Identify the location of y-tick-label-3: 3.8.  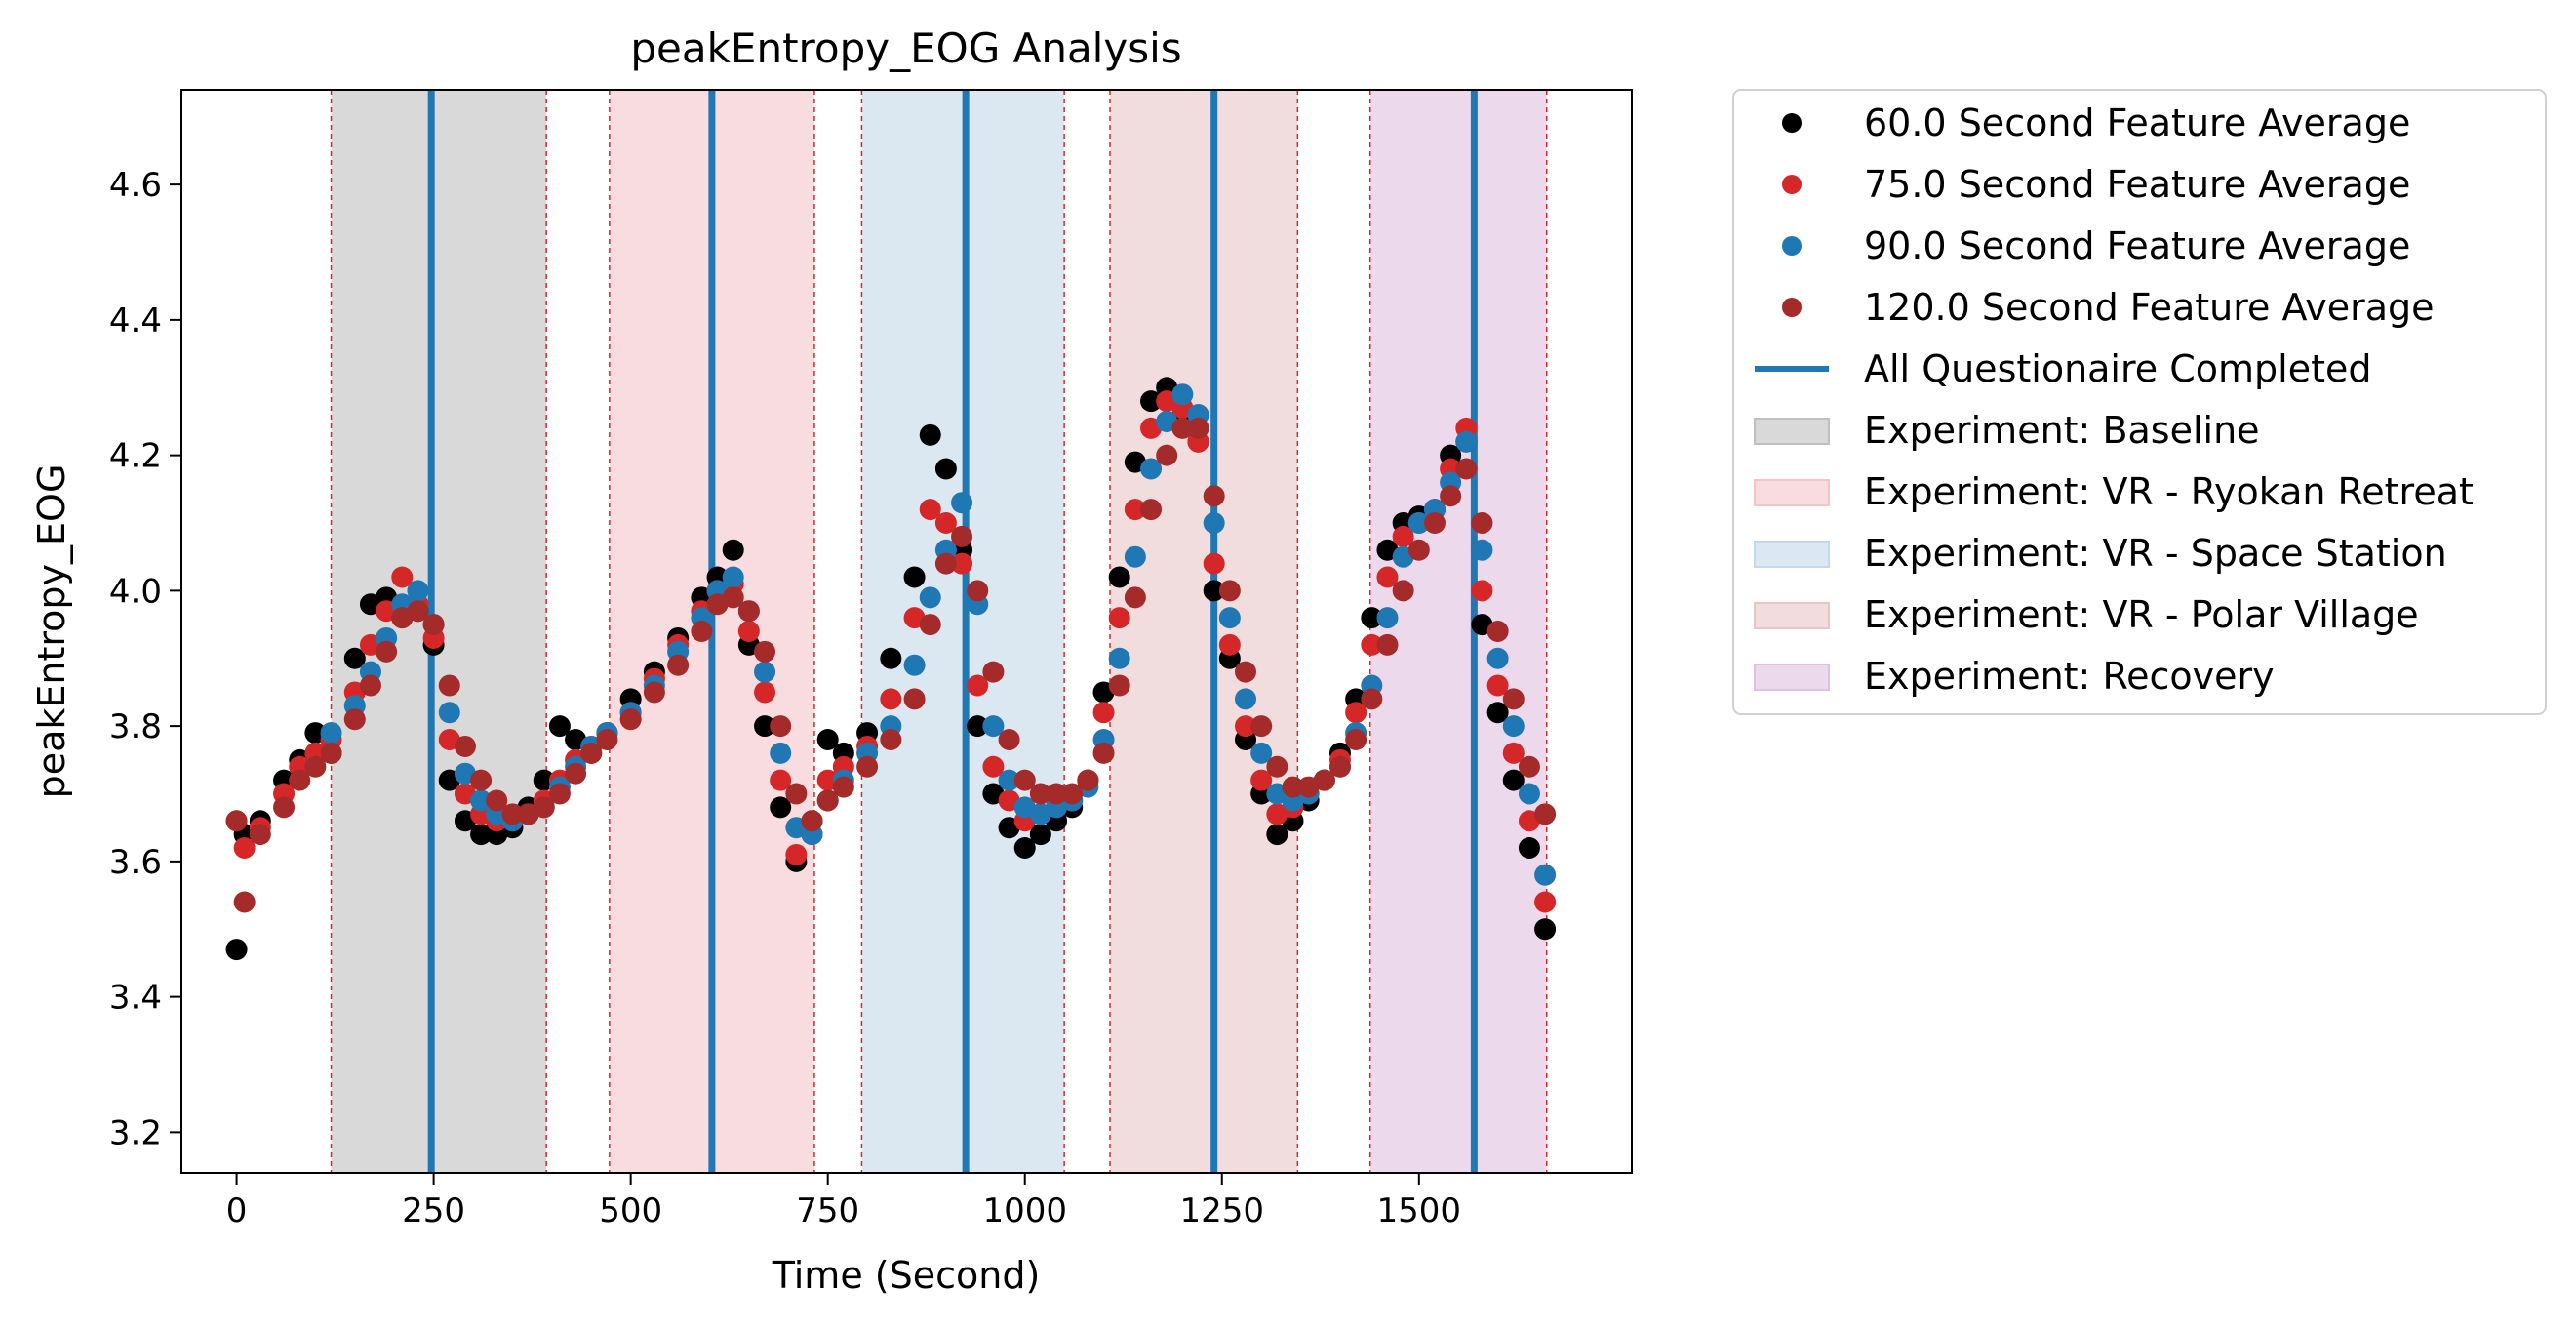
(135, 727).